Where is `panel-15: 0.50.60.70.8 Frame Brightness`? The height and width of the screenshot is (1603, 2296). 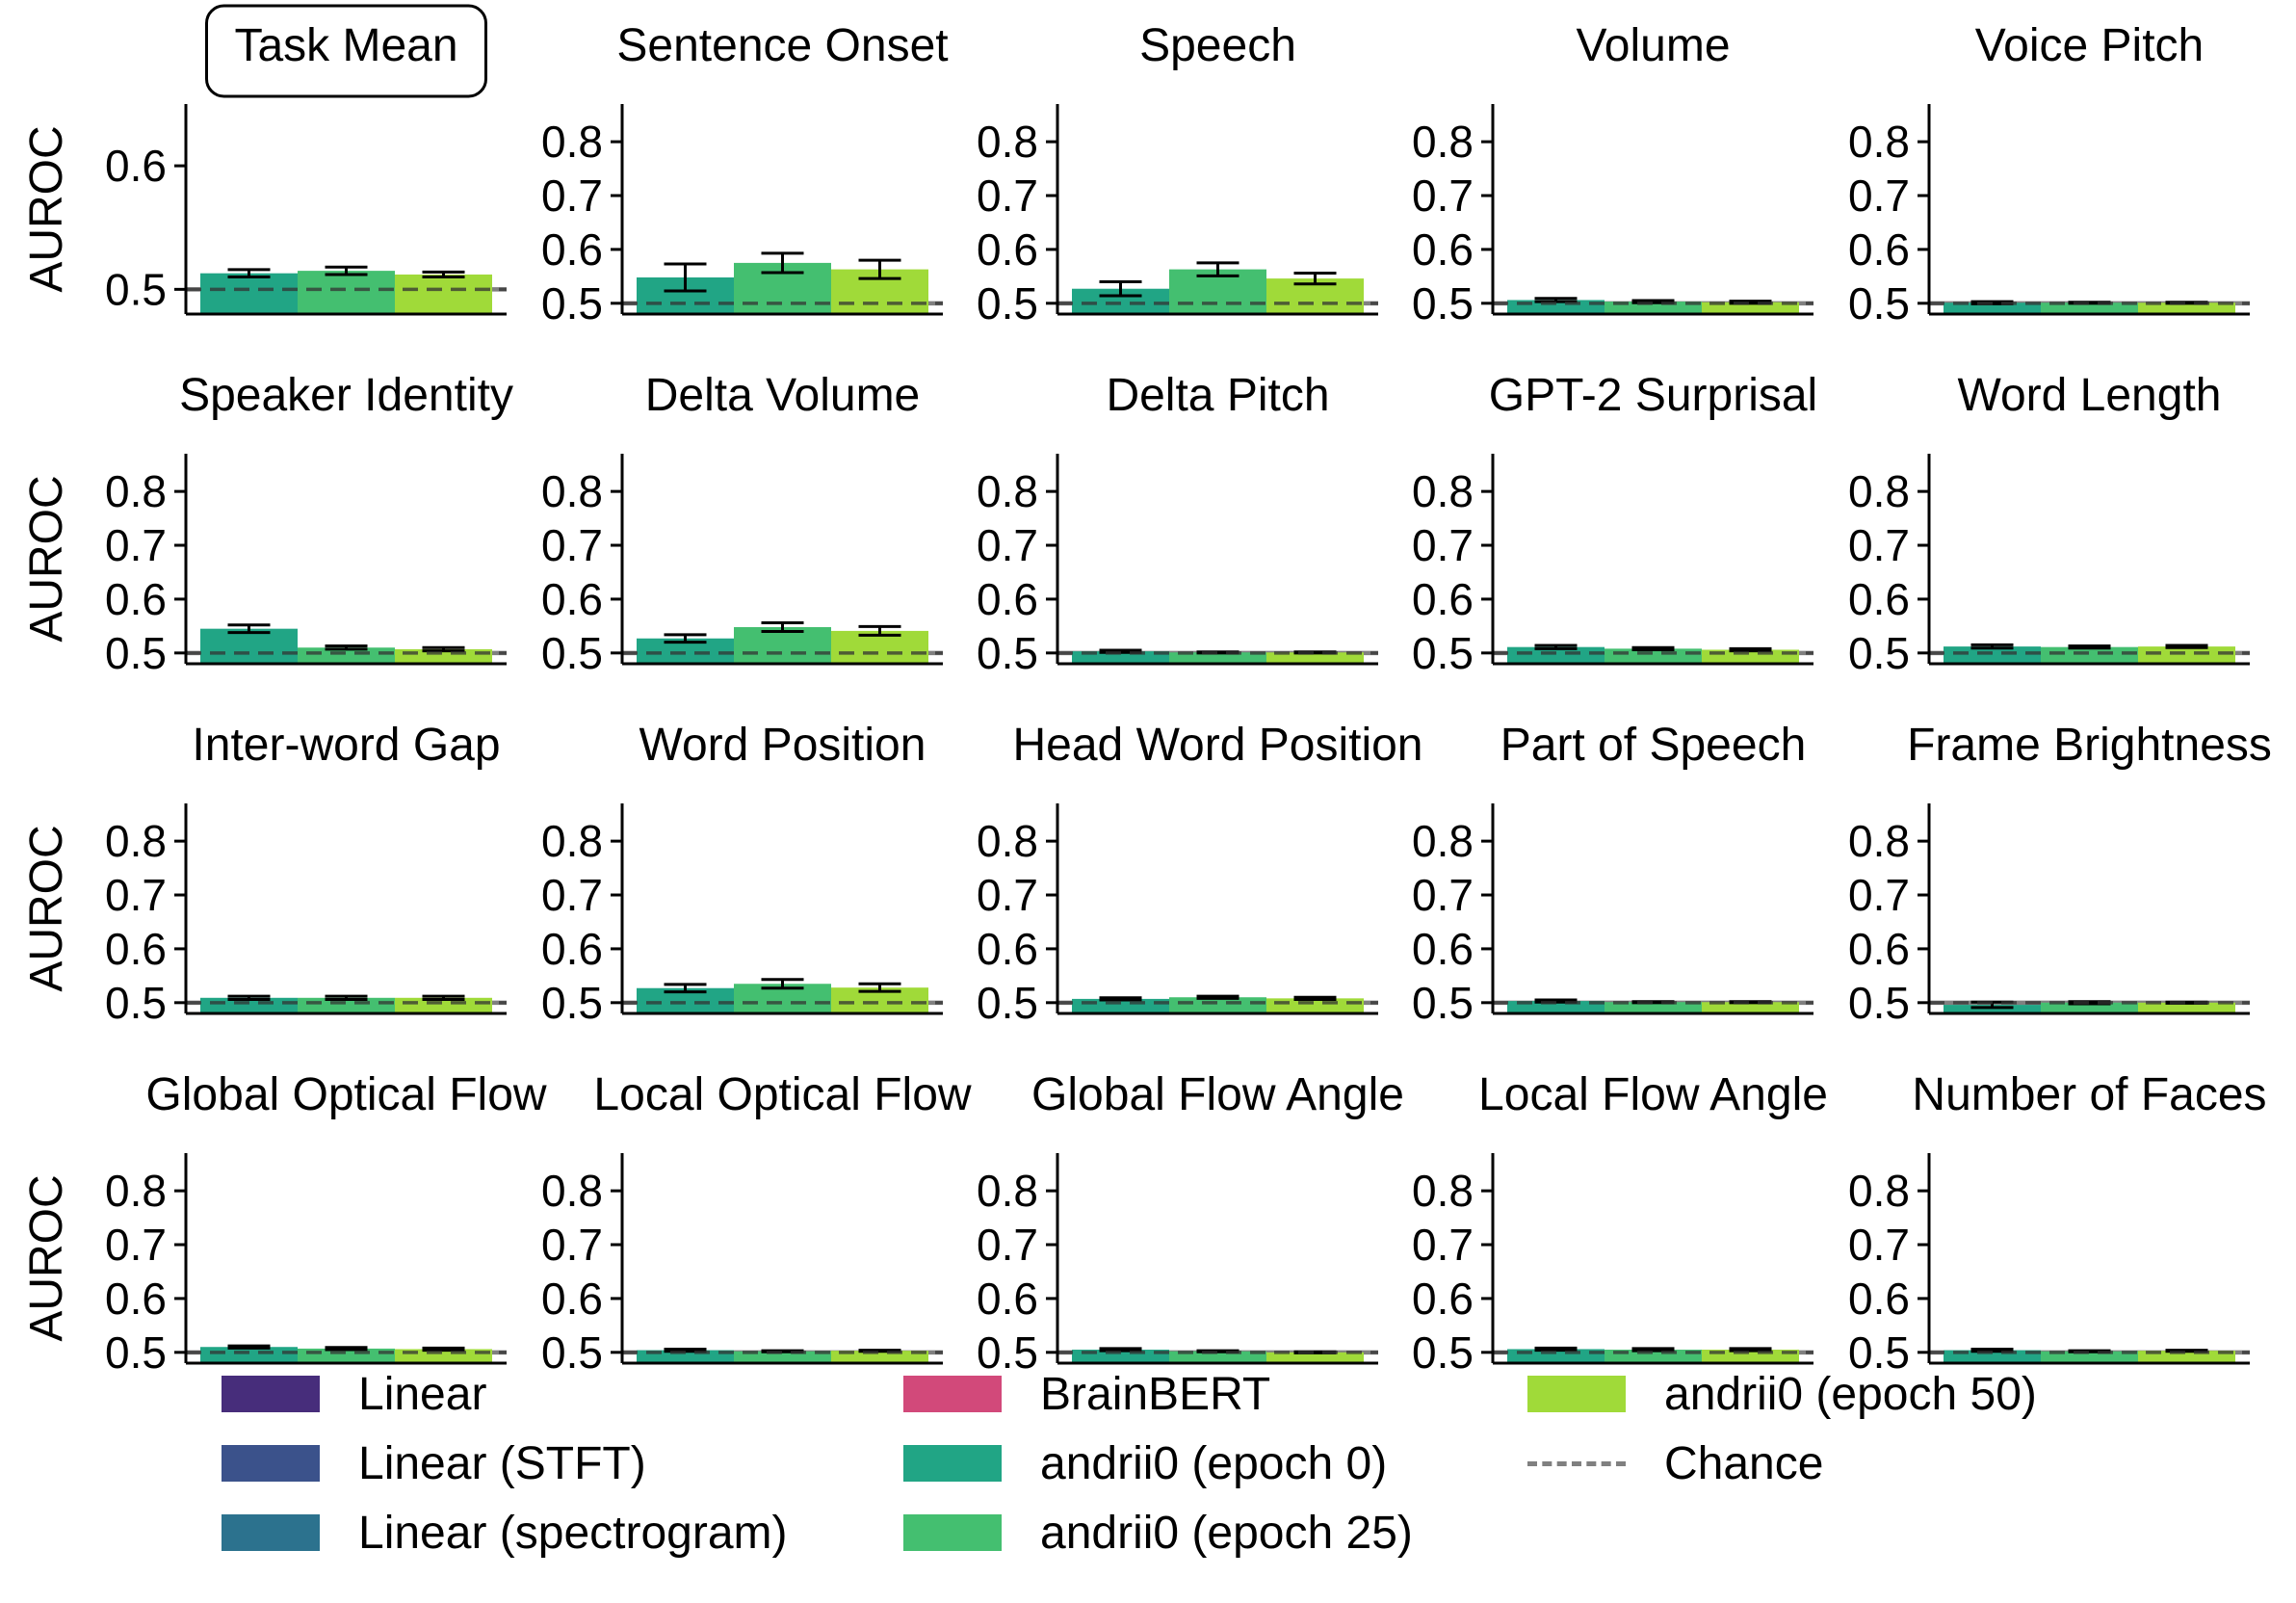 panel-15: 0.50.60.70.8 Frame Brightness is located at coordinates (2060, 874).